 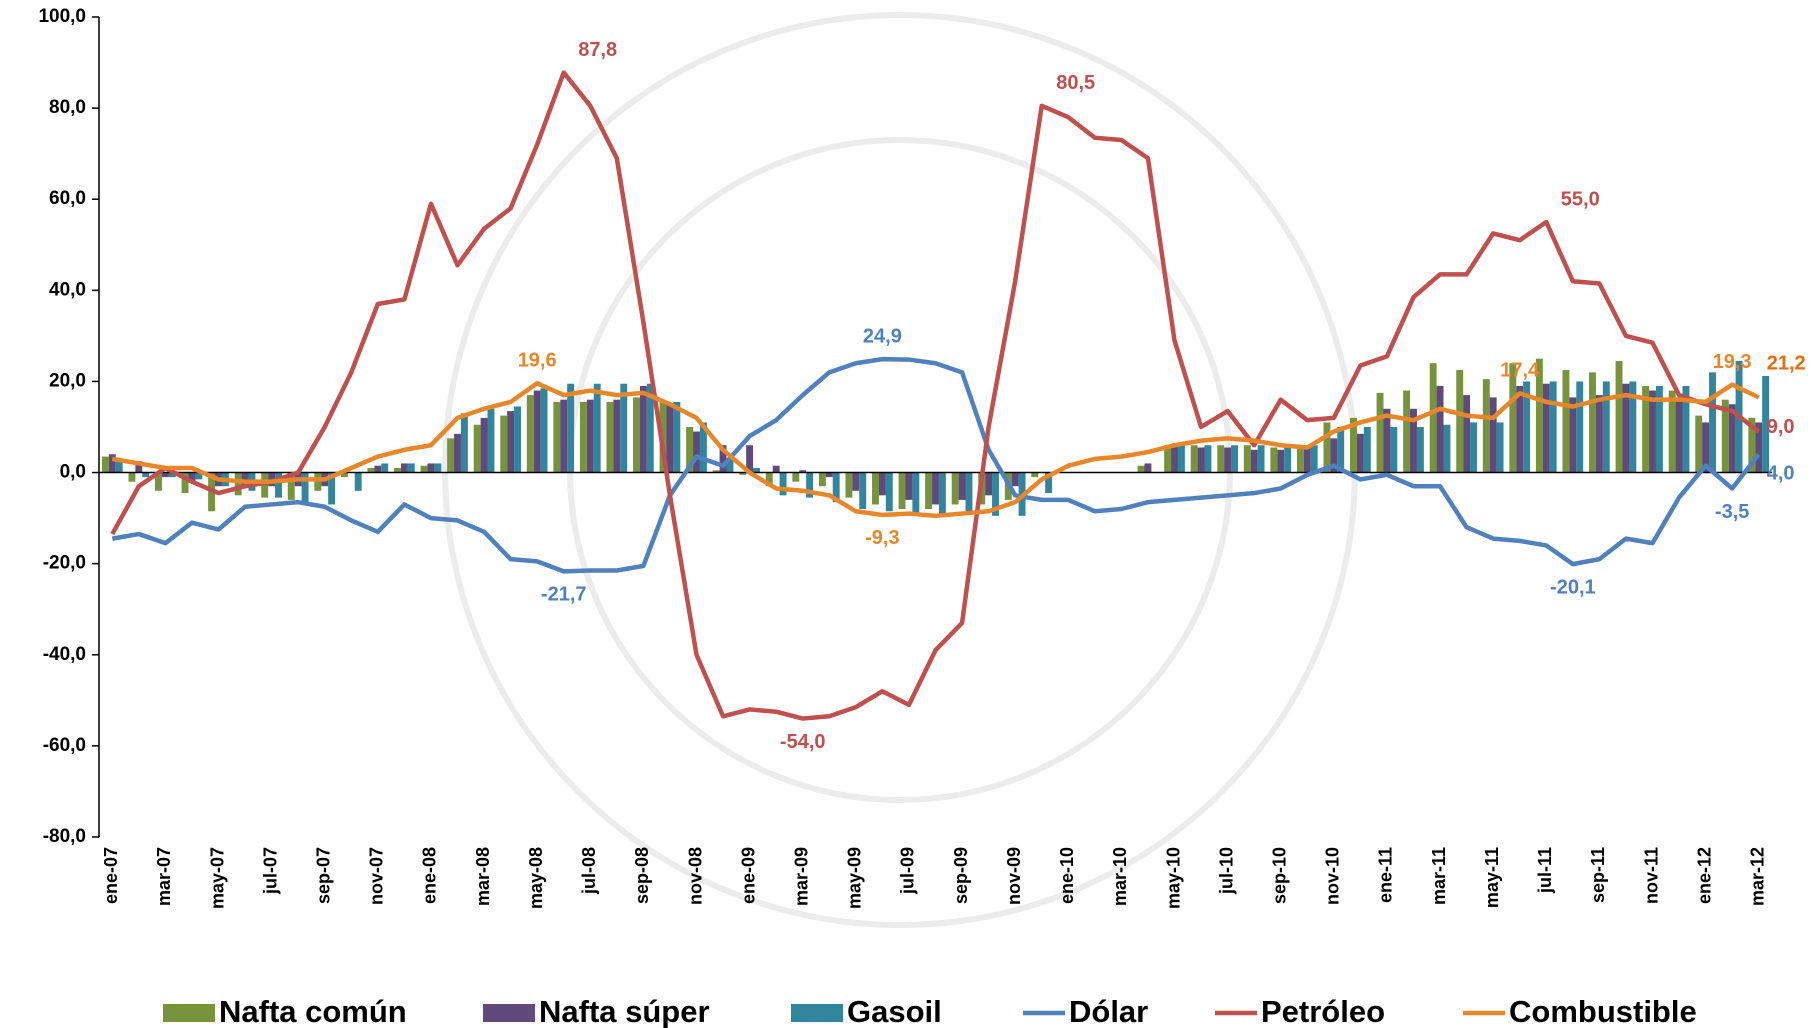 I want to click on x-tick-label: jul-10, so click(x=1226, y=871).